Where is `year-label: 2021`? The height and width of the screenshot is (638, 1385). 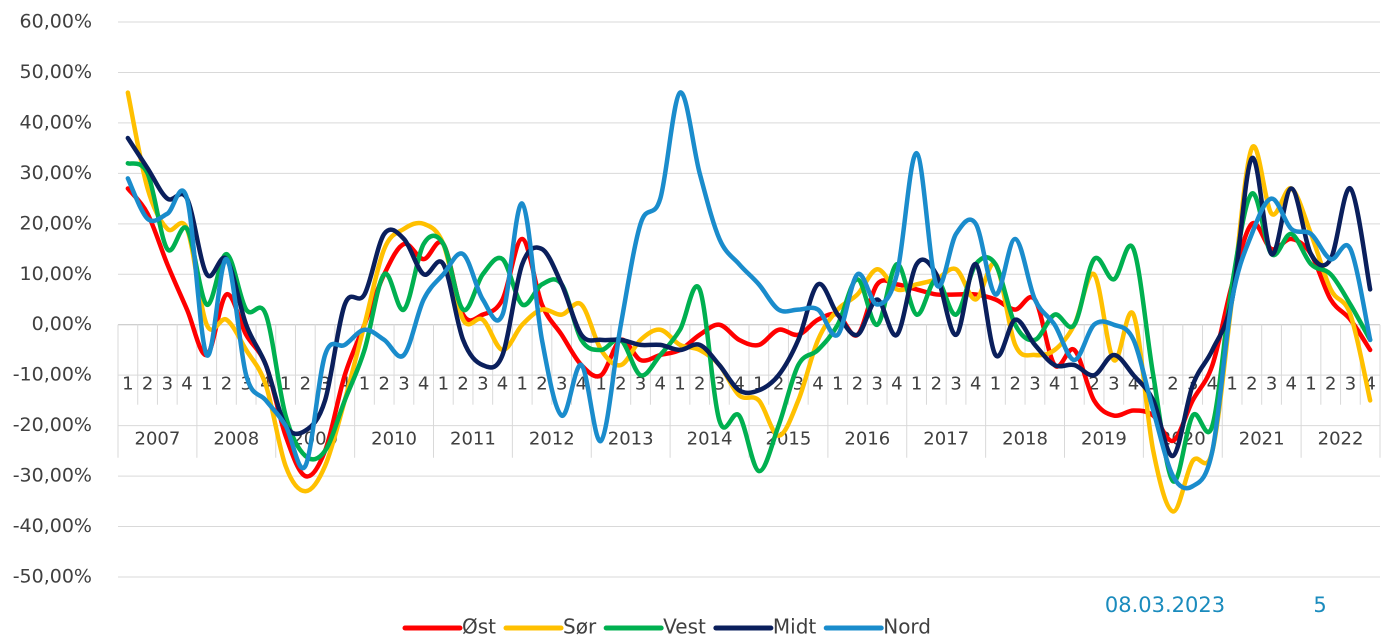 year-label: 2021 is located at coordinates (1262, 439).